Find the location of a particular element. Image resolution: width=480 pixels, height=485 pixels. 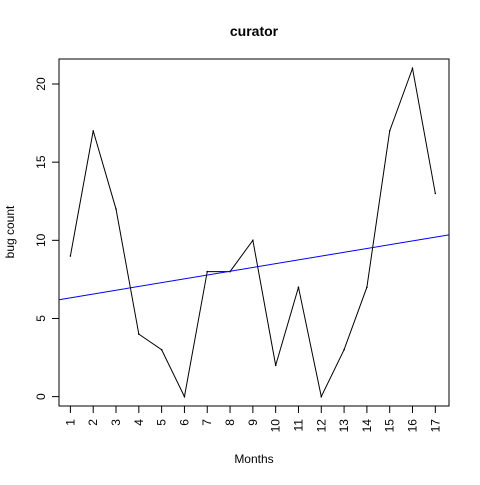

chart-title: curator is located at coordinates (254, 31).